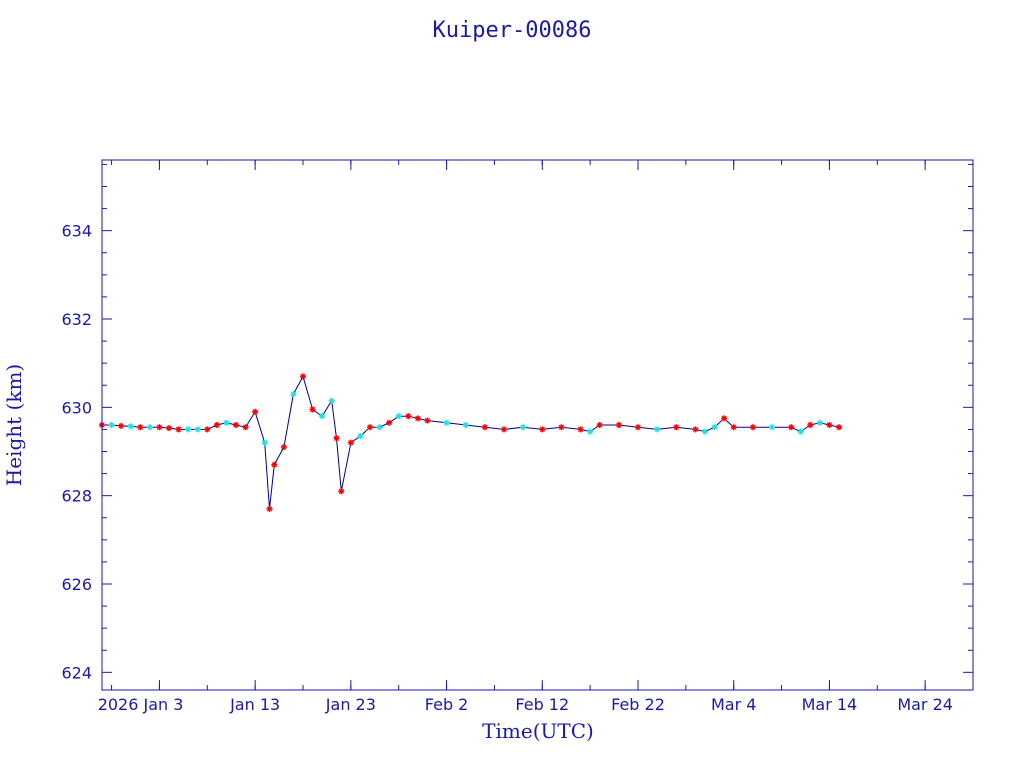 The height and width of the screenshot is (768, 1024). I want to click on y-tick-label: 634, so click(76, 231).